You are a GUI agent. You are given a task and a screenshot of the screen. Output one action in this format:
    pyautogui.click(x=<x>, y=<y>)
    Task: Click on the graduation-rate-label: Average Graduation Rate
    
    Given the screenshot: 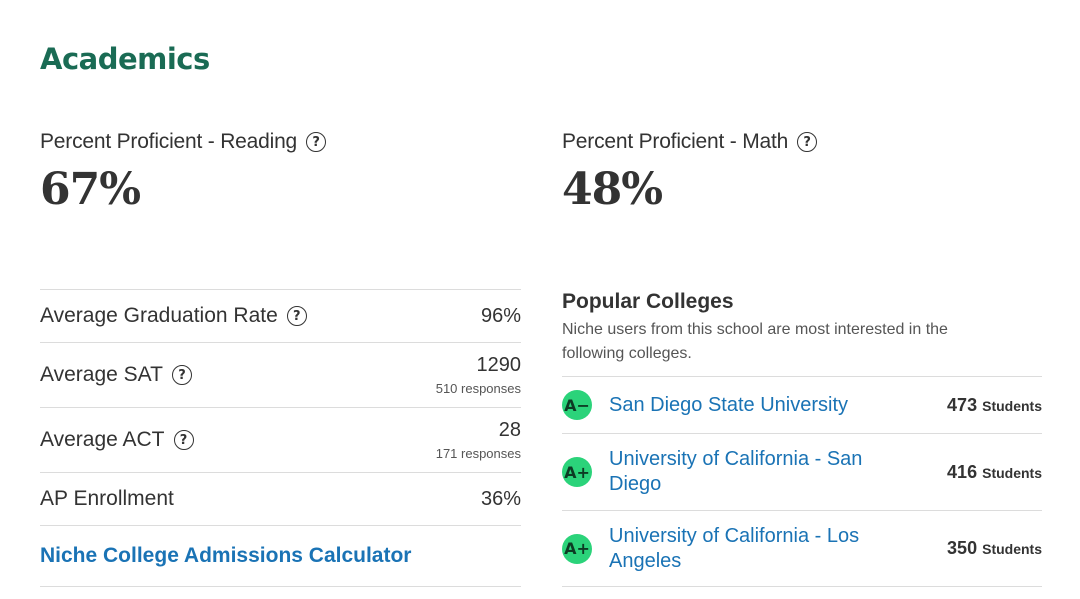 What is the action you would take?
    pyautogui.click(x=159, y=315)
    